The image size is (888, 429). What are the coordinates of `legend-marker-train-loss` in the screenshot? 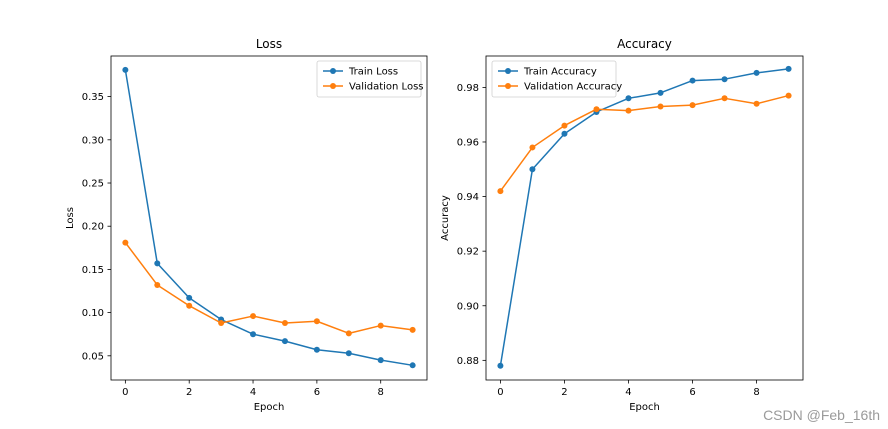 It's located at (333, 71).